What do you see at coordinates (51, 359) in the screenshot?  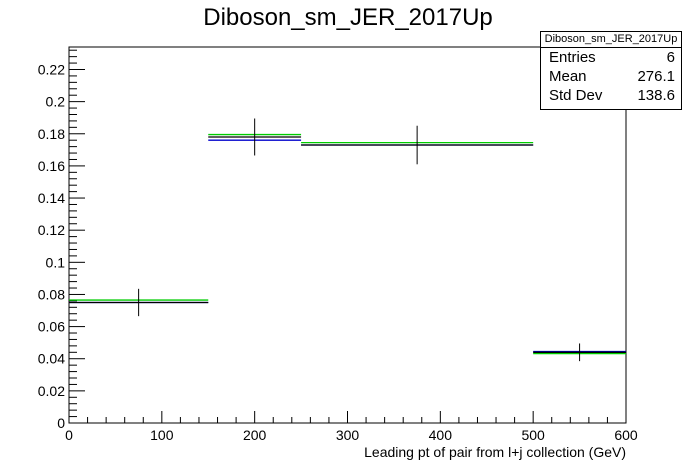 I see `y-tick-label: 0.04` at bounding box center [51, 359].